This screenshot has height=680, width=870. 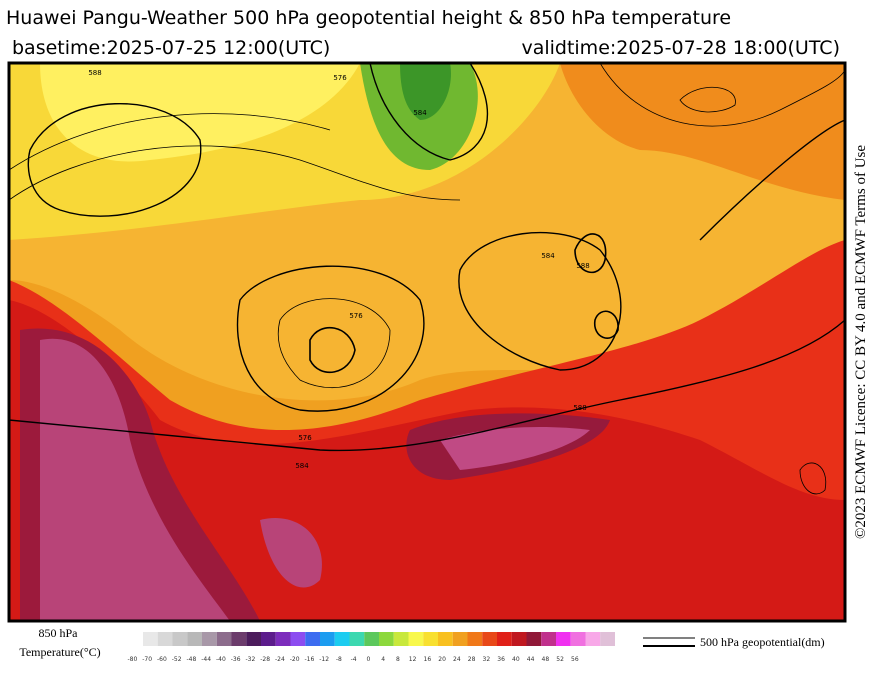 What do you see at coordinates (177, 659) in the screenshot?
I see `colorbar-tick-label: -52` at bounding box center [177, 659].